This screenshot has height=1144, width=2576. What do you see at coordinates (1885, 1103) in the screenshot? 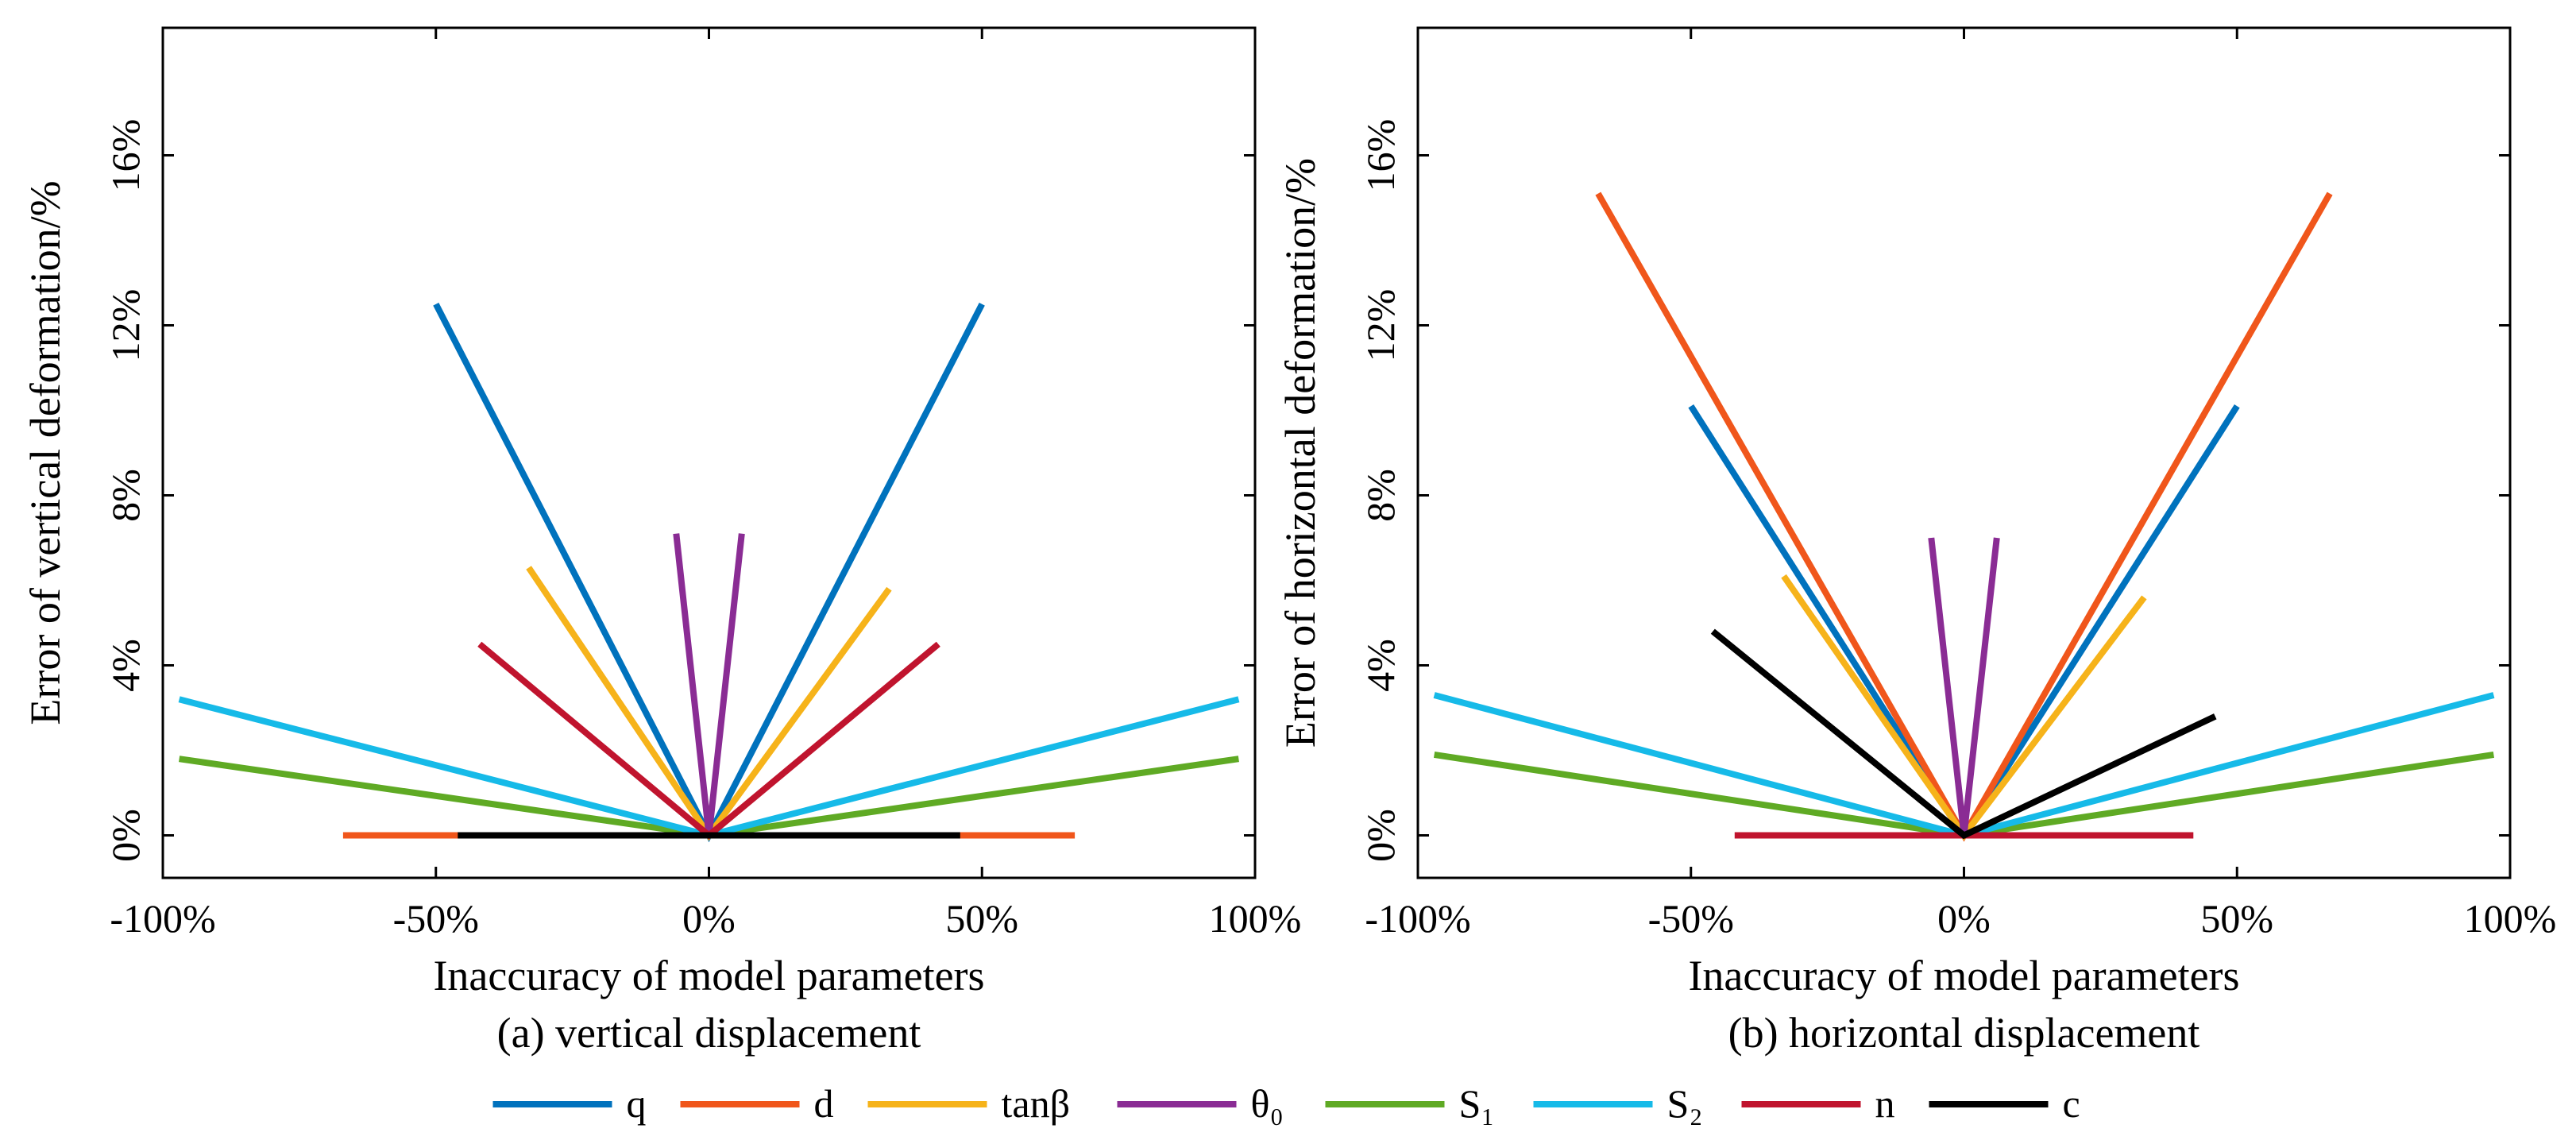
I see `legend-label: n` at bounding box center [1885, 1103].